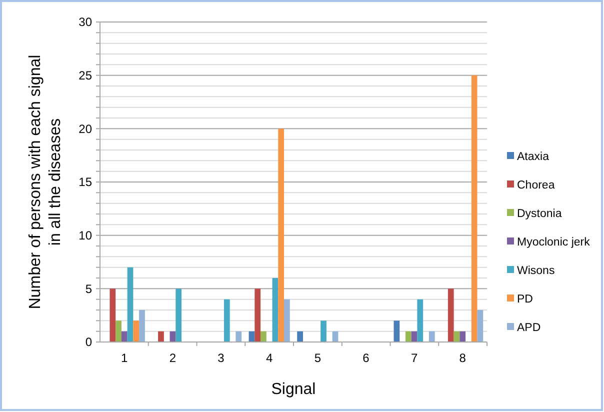  Describe the element at coordinates (293, 389) in the screenshot. I see `x-axis-title: Signal` at that location.